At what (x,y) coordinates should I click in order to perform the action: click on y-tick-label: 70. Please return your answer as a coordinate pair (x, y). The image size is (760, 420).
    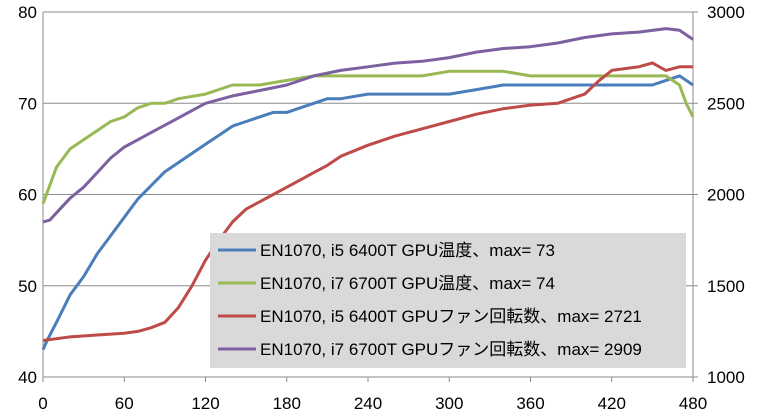
    Looking at the image, I should click on (27, 103).